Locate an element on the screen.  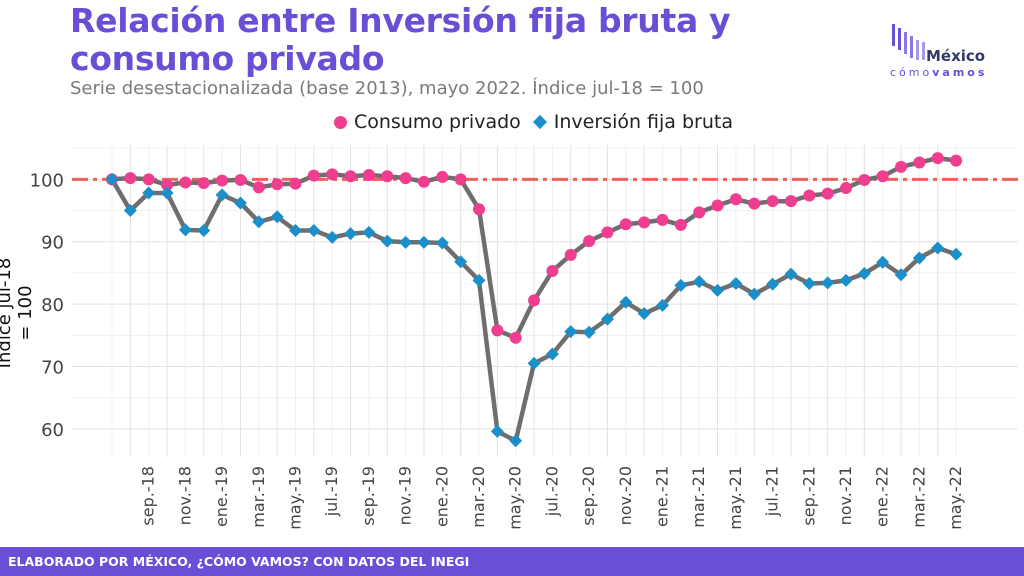
logo-tagline-prefix: cómo is located at coordinates (911, 72).